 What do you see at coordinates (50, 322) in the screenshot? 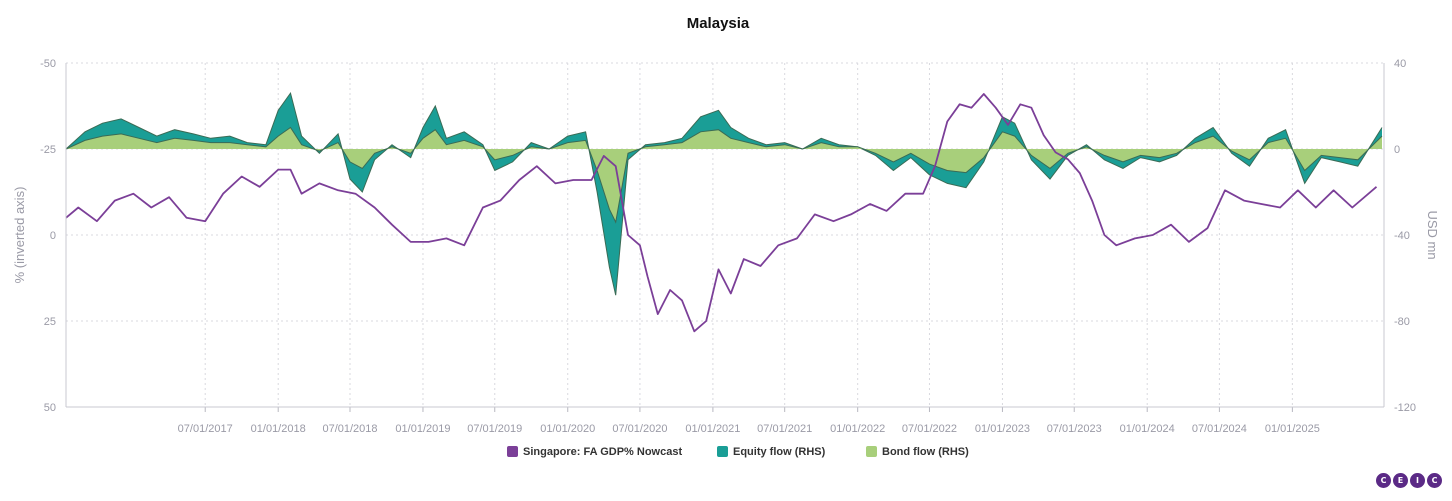
I see `left-tick-label: 25` at bounding box center [50, 322].